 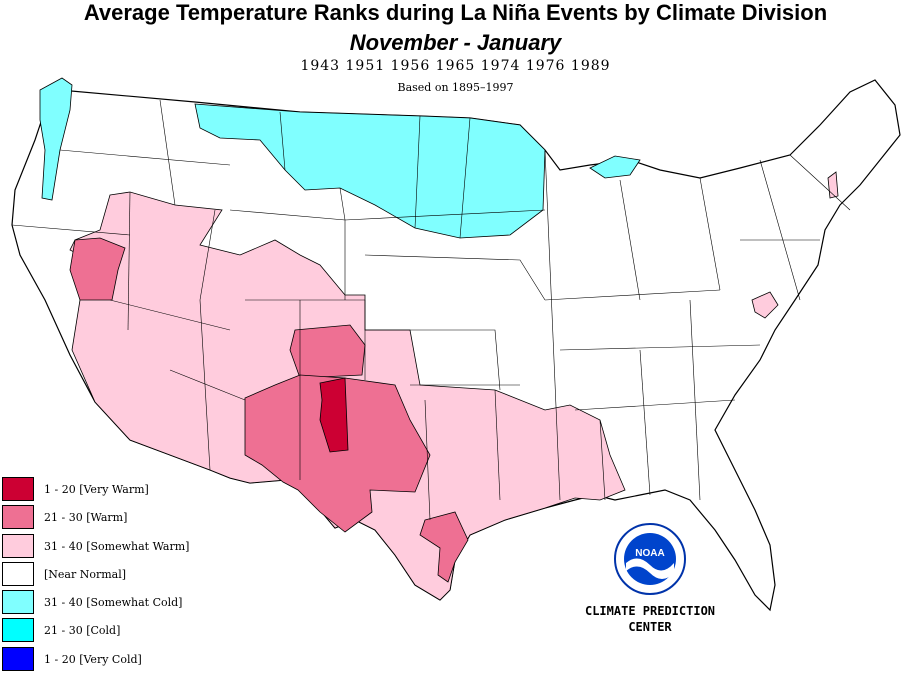 I want to click on region-warm-nm-tx, so click(x=337, y=453).